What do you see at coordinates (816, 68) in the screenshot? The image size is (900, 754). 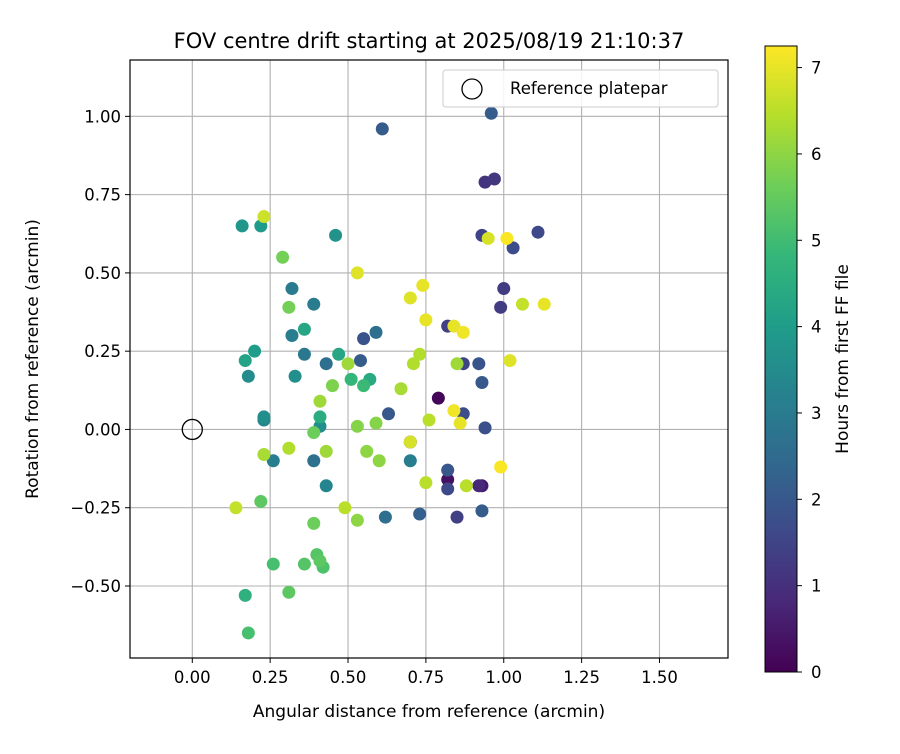 I see `colorbar-tick-label: 7` at bounding box center [816, 68].